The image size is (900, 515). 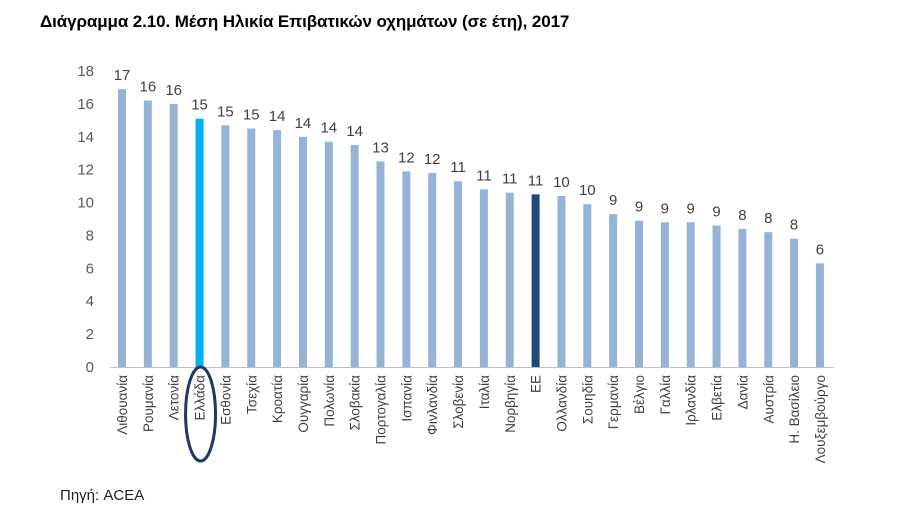 I want to click on x-tick-label: Πορτογαλία, so click(x=381, y=410).